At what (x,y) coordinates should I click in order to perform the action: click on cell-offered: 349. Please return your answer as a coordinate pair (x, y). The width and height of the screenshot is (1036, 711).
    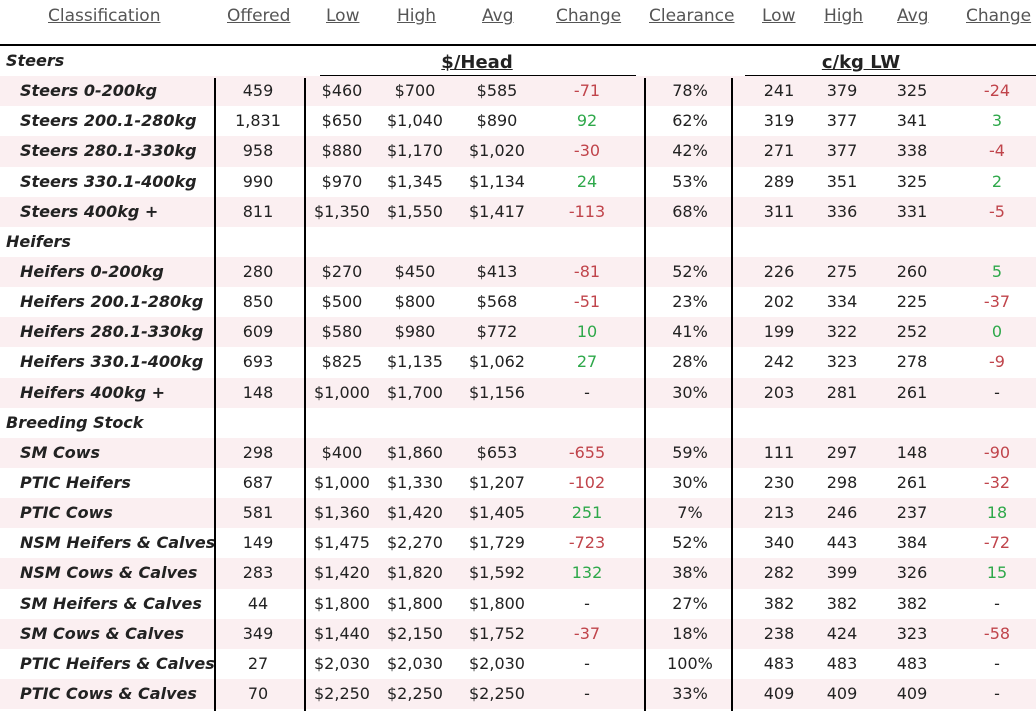
    Looking at the image, I should click on (258, 633).